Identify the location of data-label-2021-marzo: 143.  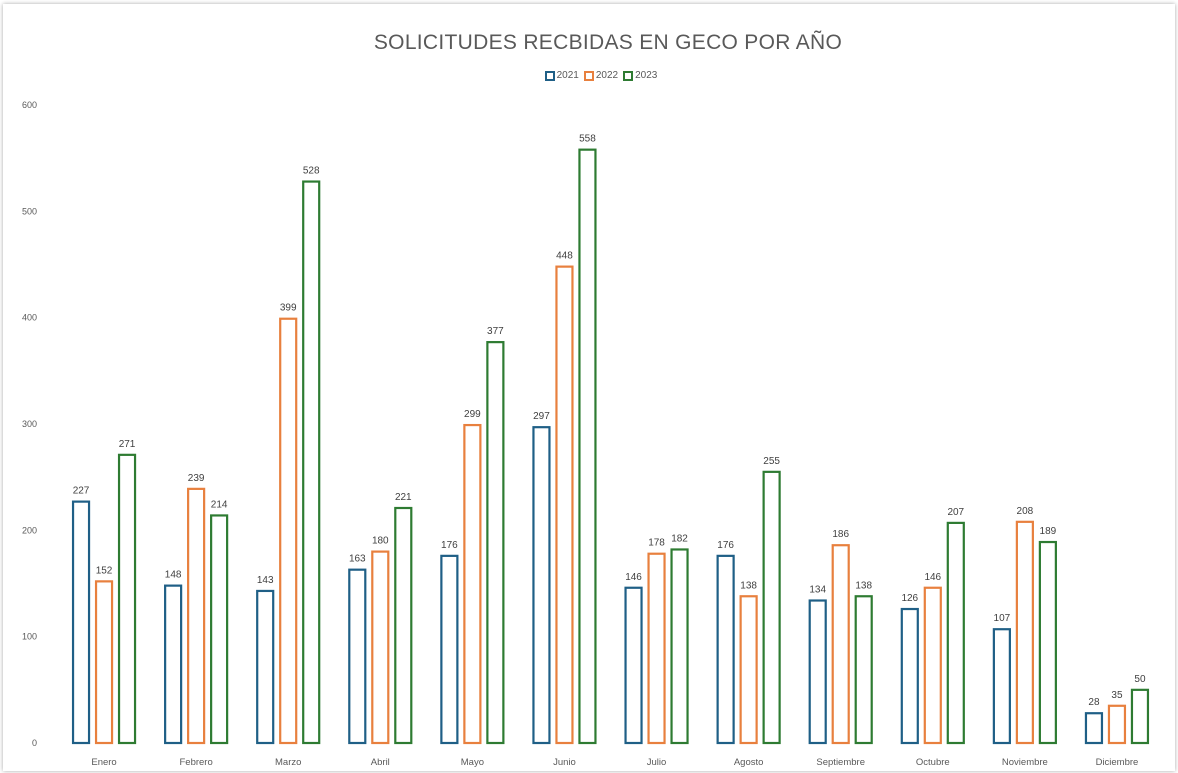
(265, 580).